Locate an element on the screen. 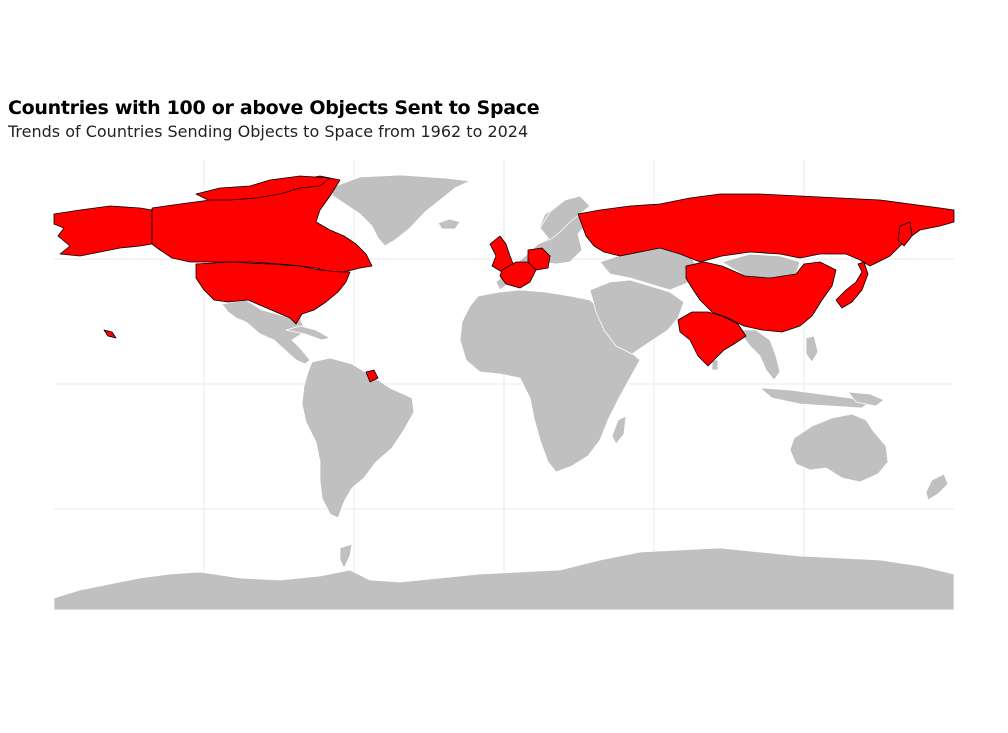 This screenshot has width=1008, height=733. antarctica is located at coordinates (504, 579).